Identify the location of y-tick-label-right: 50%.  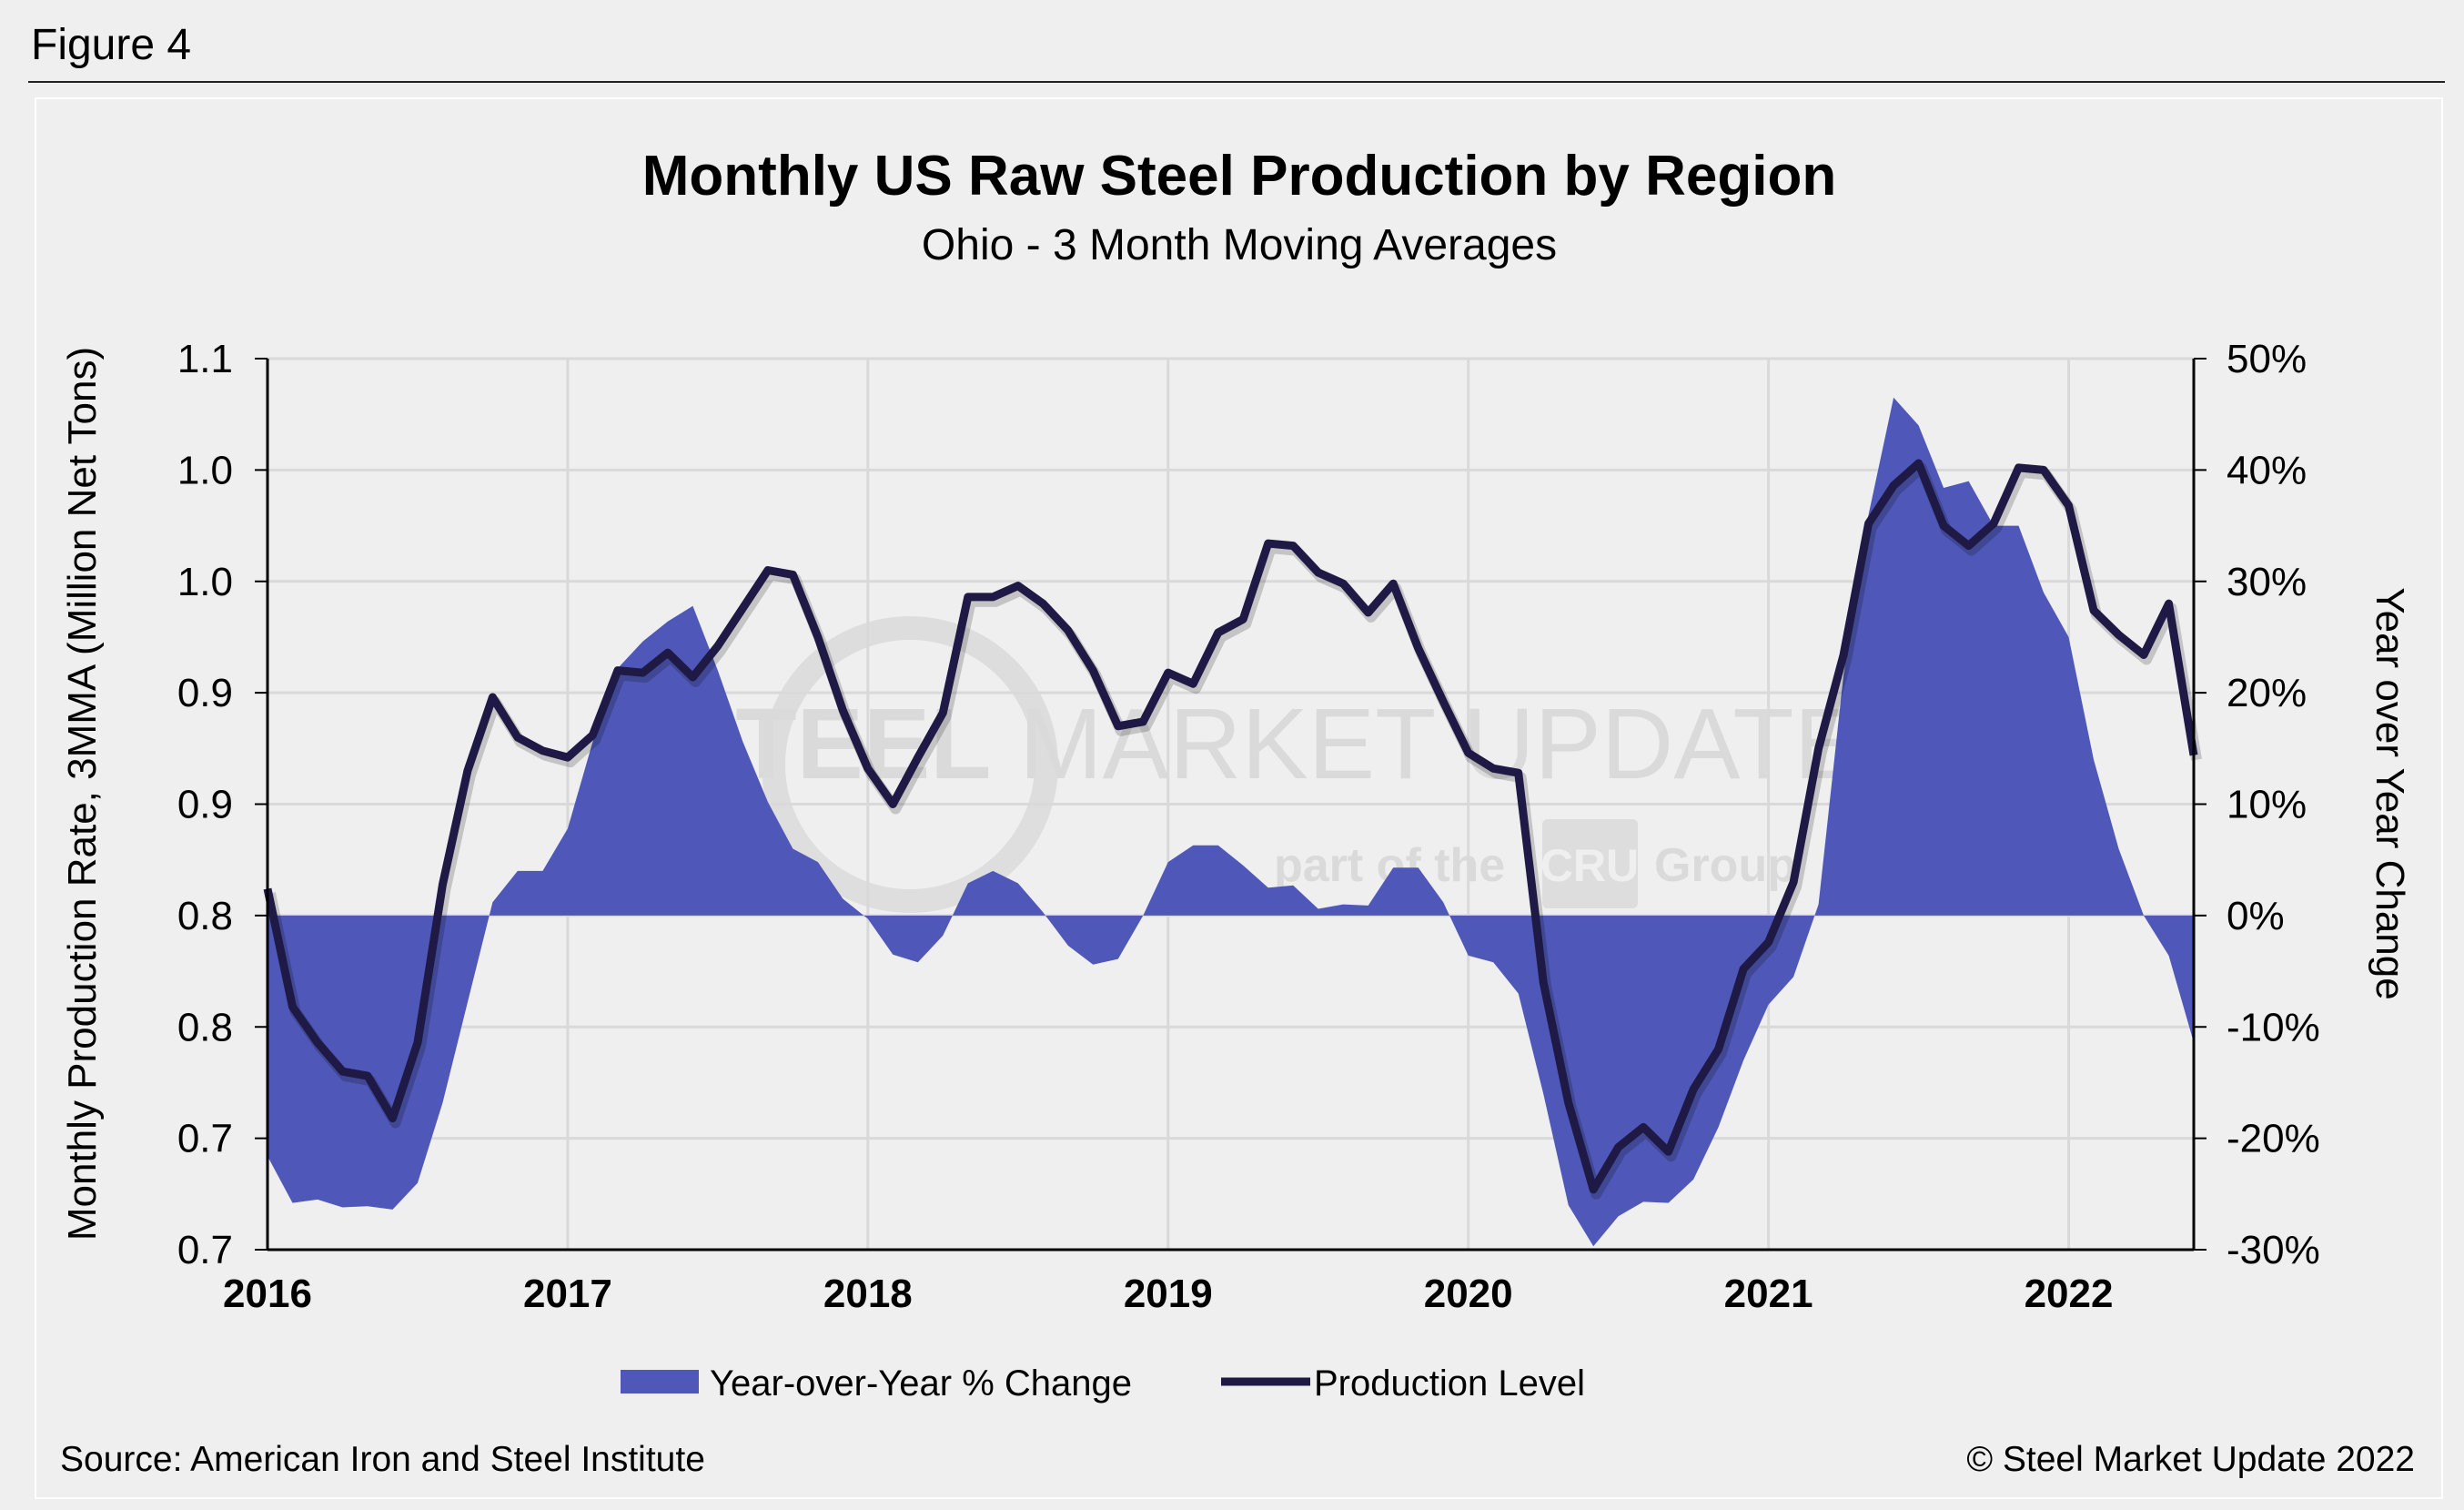
(2267, 359).